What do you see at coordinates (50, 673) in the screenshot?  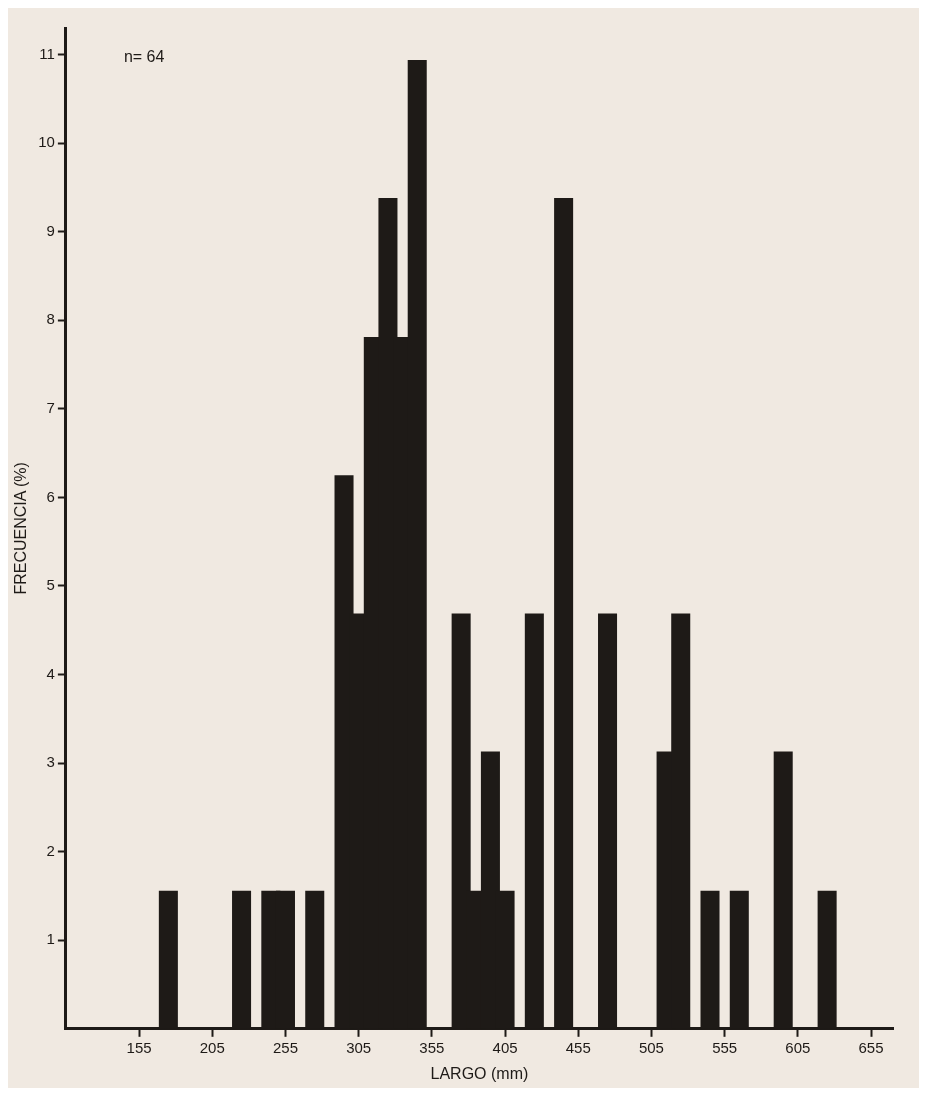 I see `y-tick-label: 4` at bounding box center [50, 673].